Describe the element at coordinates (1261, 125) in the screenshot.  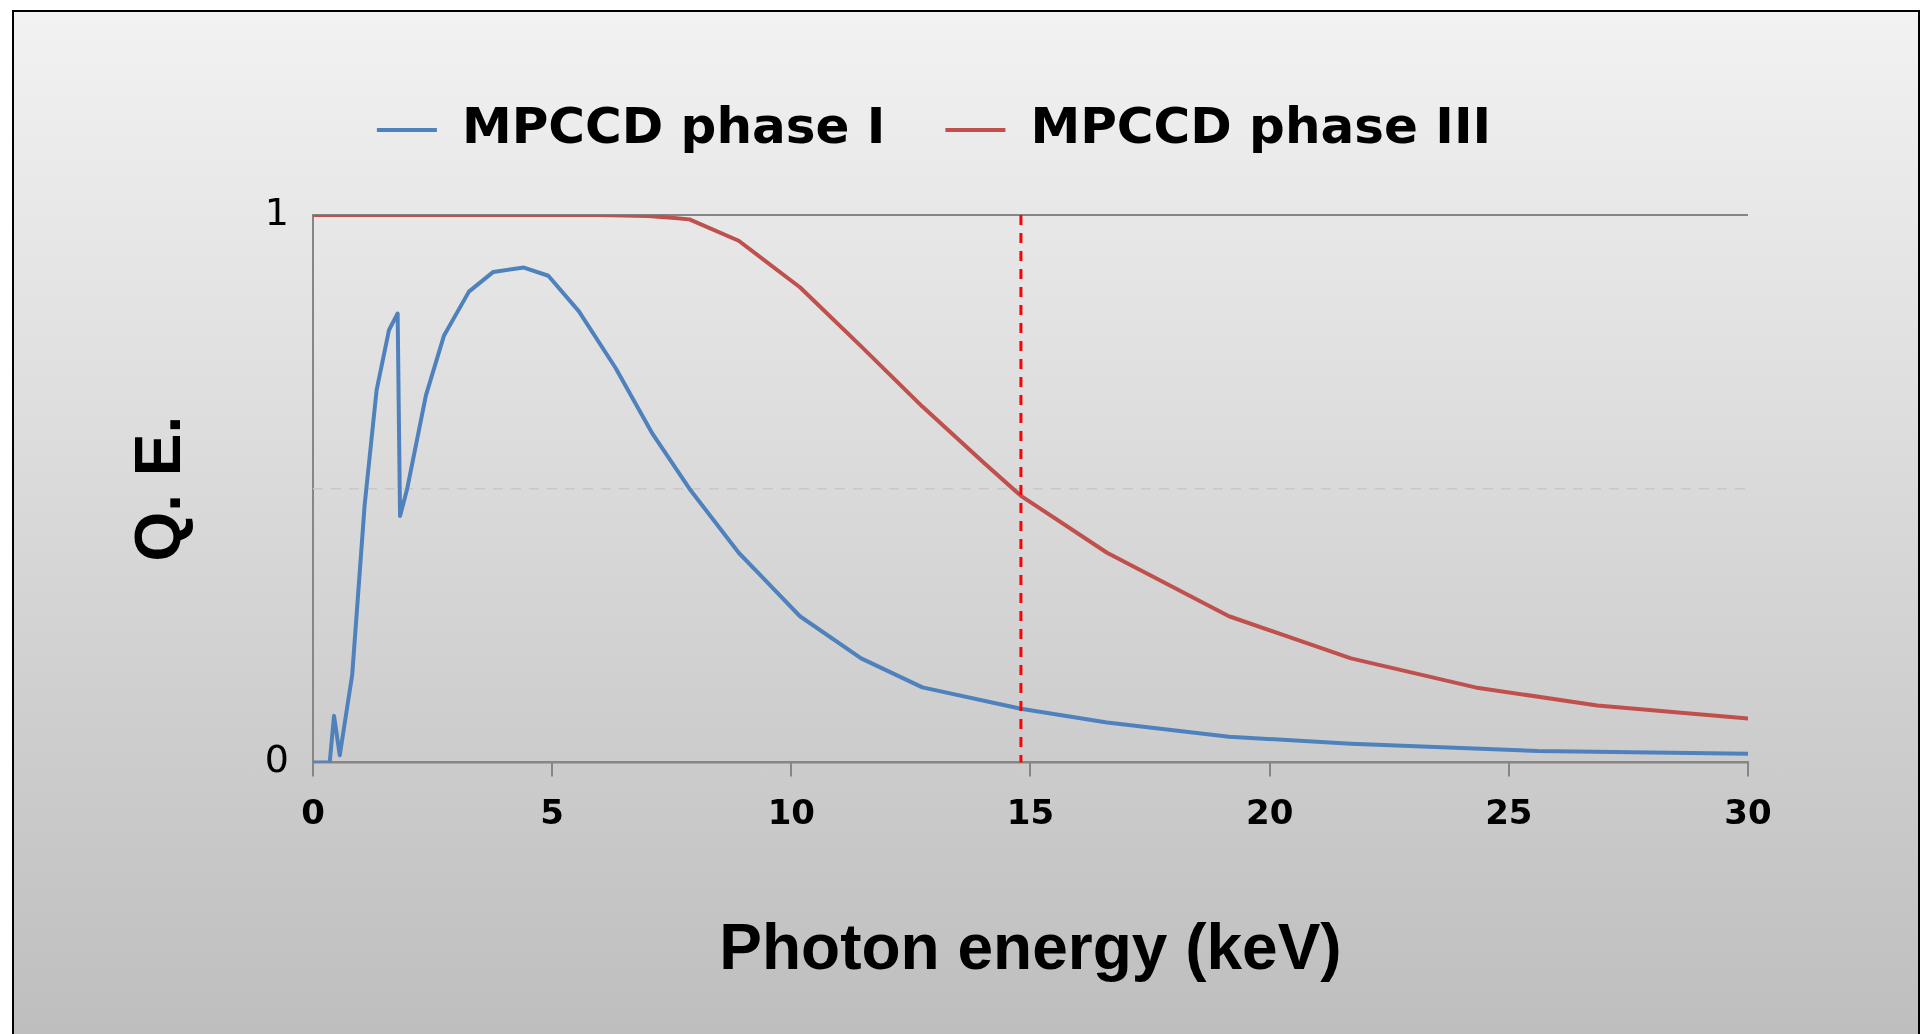
I see `legend-label: MPCCD phase III` at that location.